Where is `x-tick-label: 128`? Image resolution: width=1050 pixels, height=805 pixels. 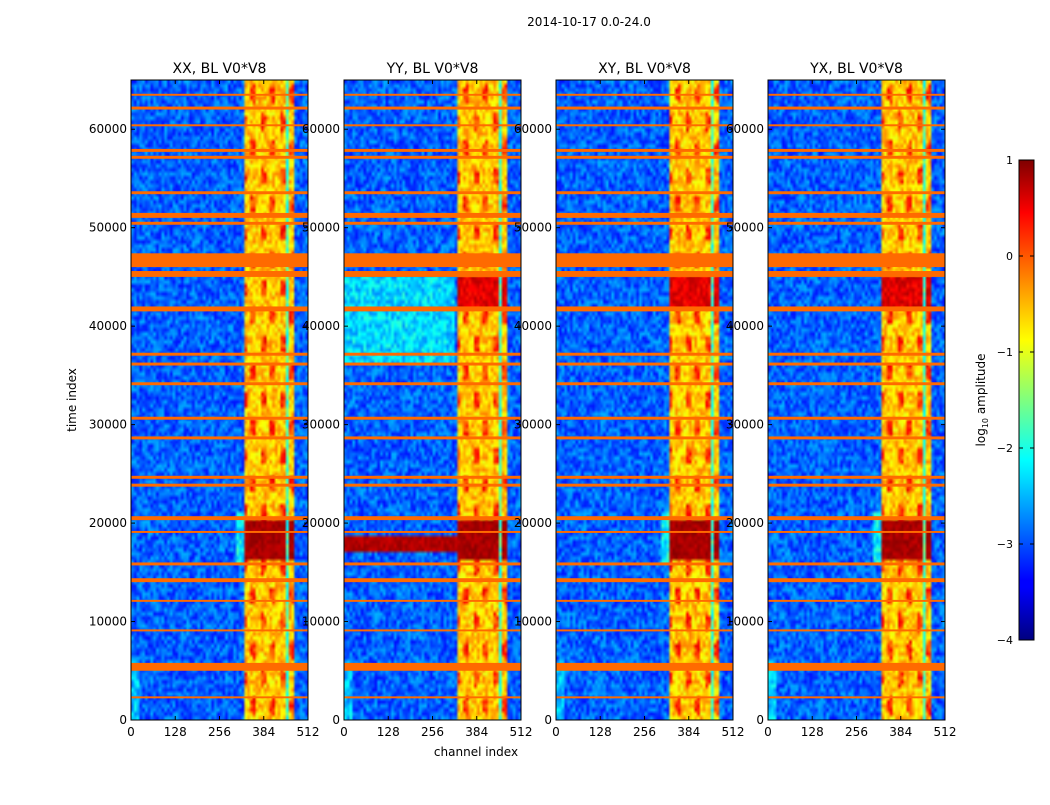 x-tick-label: 128 is located at coordinates (600, 732).